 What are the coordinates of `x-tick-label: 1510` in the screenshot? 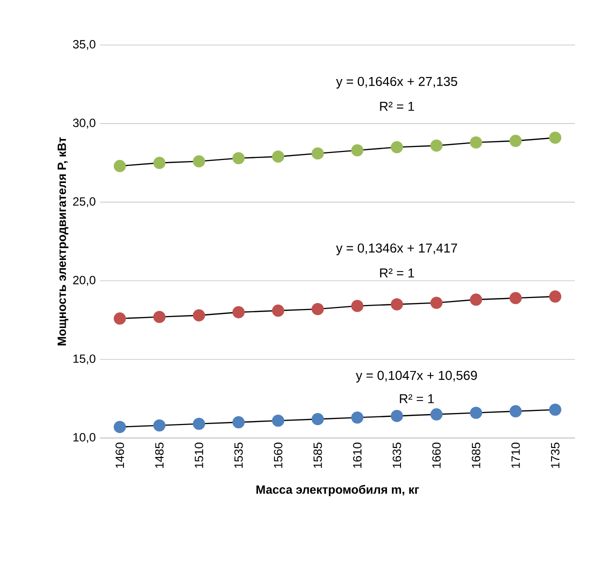 It's located at (199, 455).